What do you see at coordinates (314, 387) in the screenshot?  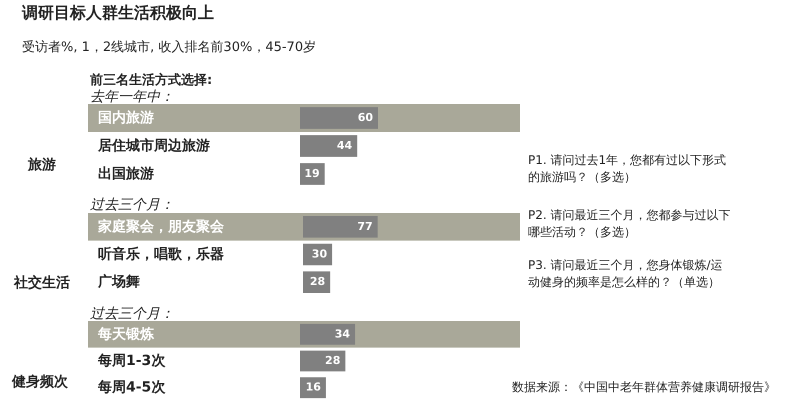 I see `data-label: 16` at bounding box center [314, 387].